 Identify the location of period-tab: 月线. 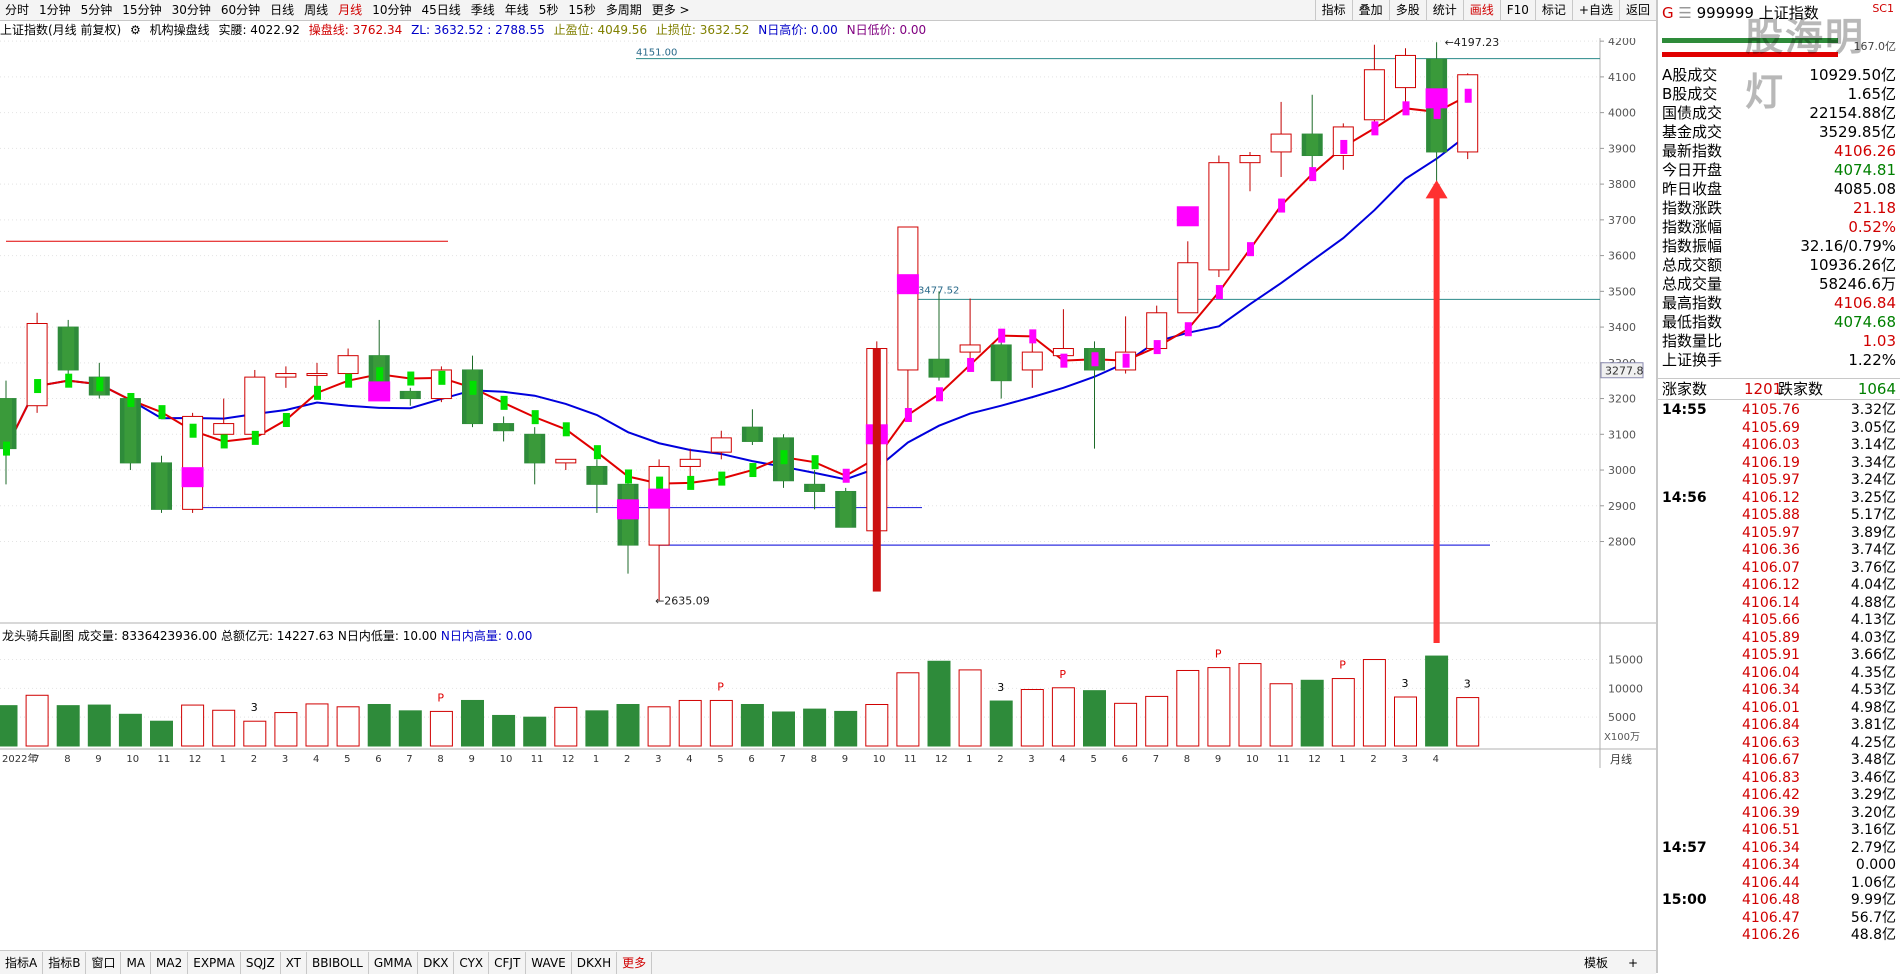
(350, 10).